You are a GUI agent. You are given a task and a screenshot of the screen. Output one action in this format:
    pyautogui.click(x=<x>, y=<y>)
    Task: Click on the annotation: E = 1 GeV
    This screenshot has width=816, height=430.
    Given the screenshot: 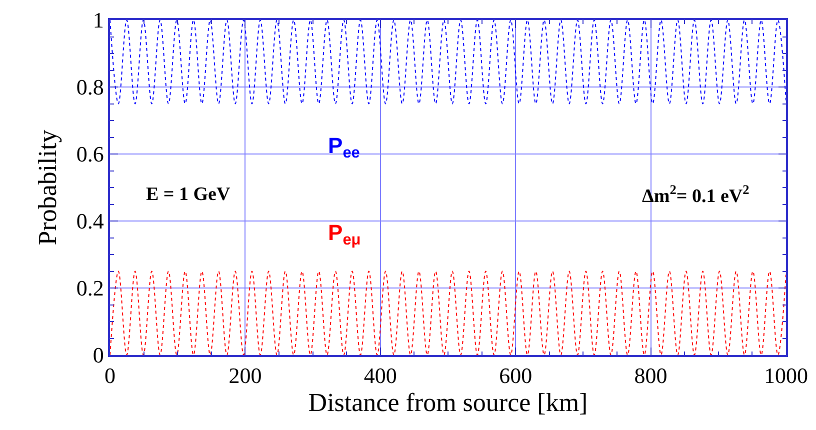 What is the action you would take?
    pyautogui.click(x=188, y=194)
    